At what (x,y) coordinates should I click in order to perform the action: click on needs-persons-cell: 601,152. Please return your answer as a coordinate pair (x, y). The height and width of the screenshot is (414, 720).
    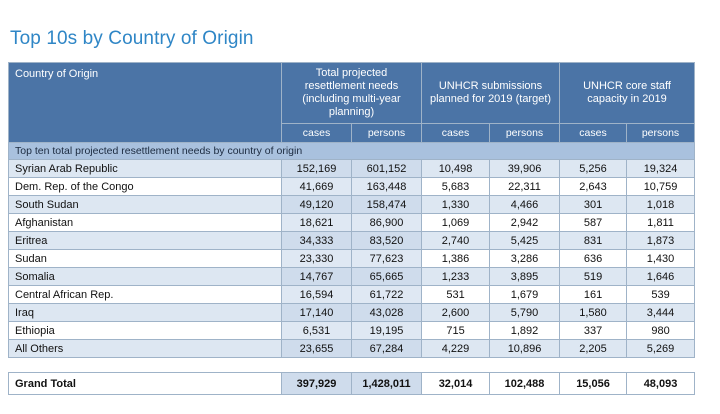
    Looking at the image, I should click on (386, 168).